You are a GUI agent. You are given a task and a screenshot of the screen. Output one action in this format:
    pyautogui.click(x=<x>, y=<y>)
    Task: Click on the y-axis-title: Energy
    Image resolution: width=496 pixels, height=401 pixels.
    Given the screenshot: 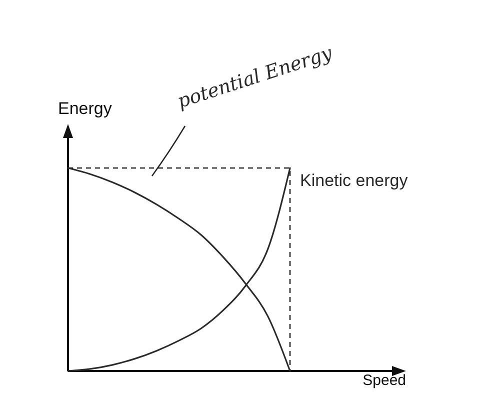 What is the action you would take?
    pyautogui.click(x=85, y=108)
    